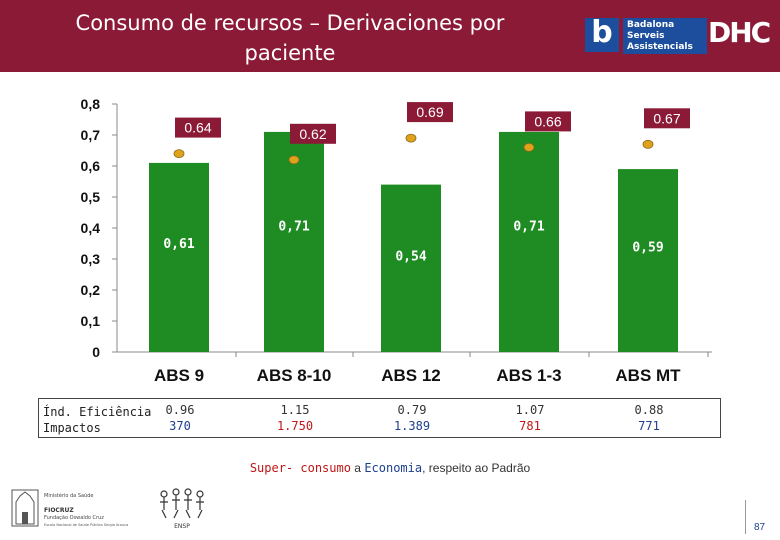 The height and width of the screenshot is (540, 780). I want to click on caption-tail: , respeito ao Padrão, so click(476, 468).